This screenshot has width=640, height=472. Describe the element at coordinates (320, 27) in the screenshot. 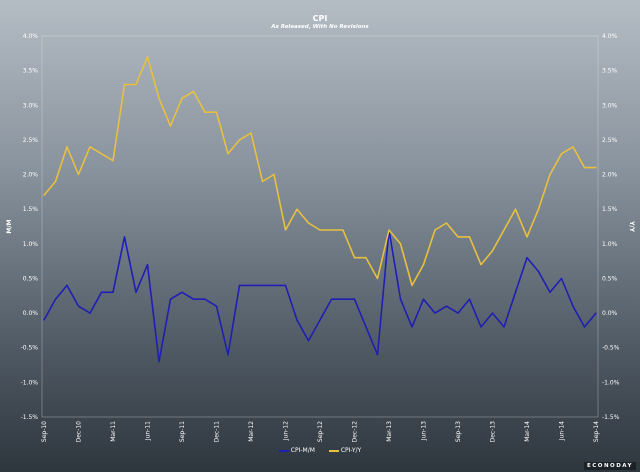

I see `chart-subtitle: As Released, With No Revisions` at that location.